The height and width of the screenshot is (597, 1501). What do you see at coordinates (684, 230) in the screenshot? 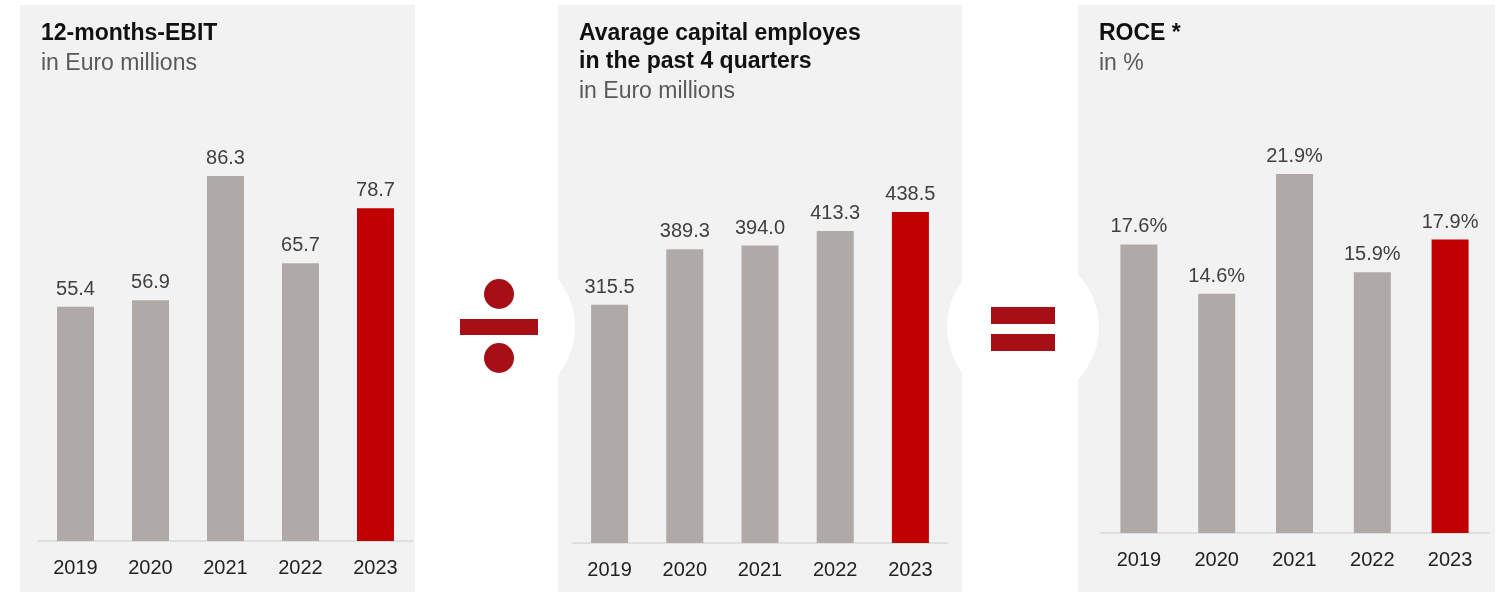
I see `data-label: 389.3` at bounding box center [684, 230].